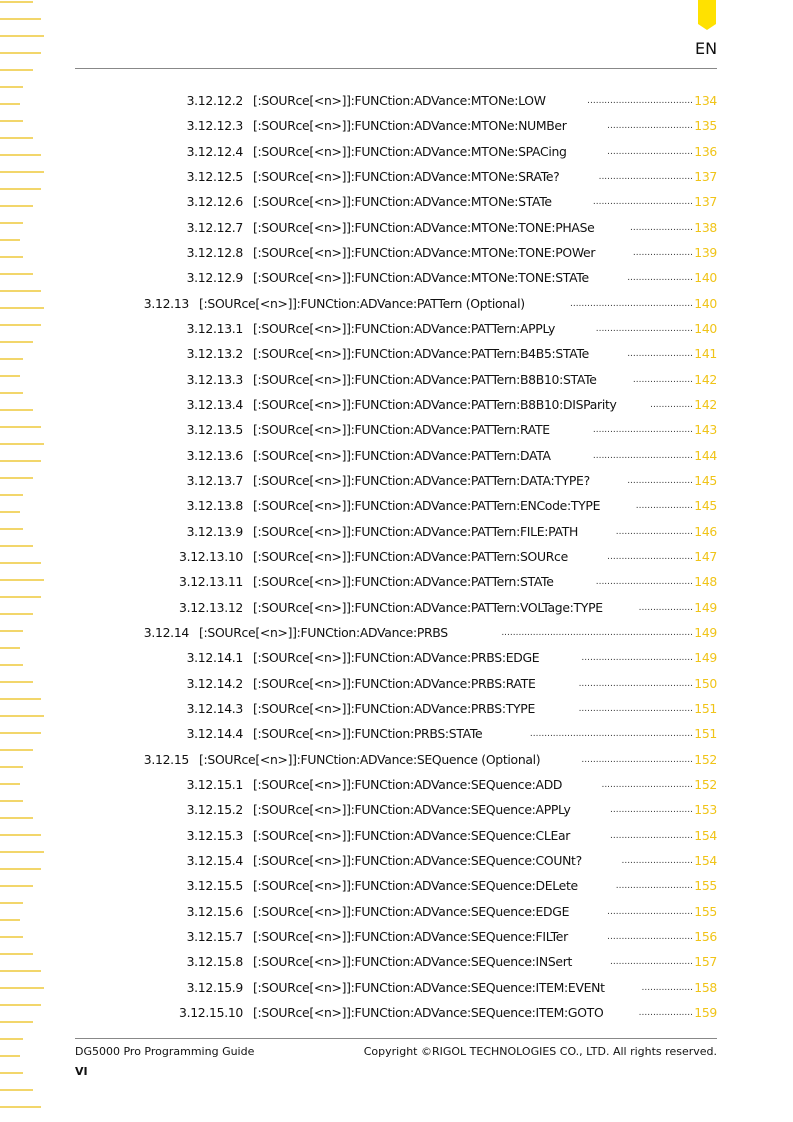 The height and width of the screenshot is (1122, 793). Describe the element at coordinates (705, 582) in the screenshot. I see `toc-page: 148` at that location.